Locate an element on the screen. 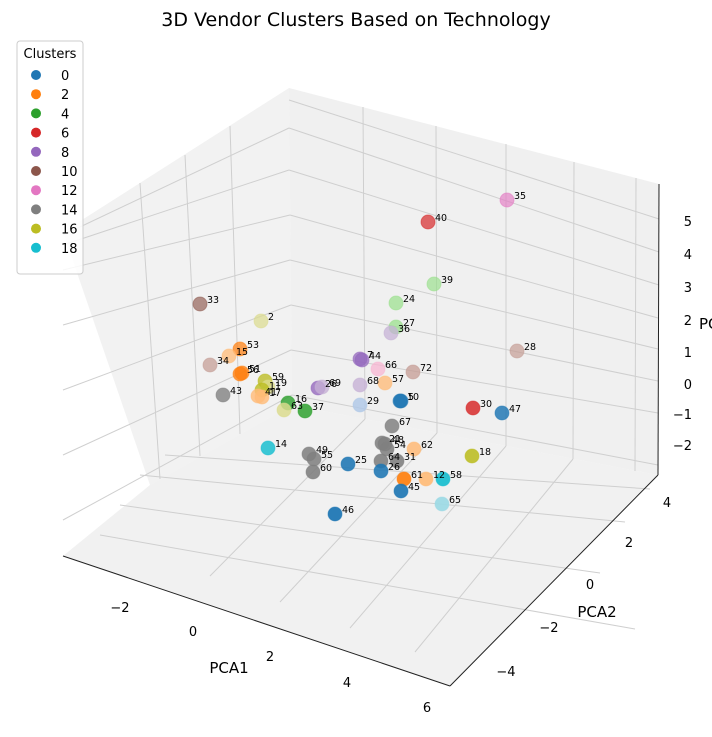 The height and width of the screenshot is (737, 712). legend-label: 12 is located at coordinates (69, 191).